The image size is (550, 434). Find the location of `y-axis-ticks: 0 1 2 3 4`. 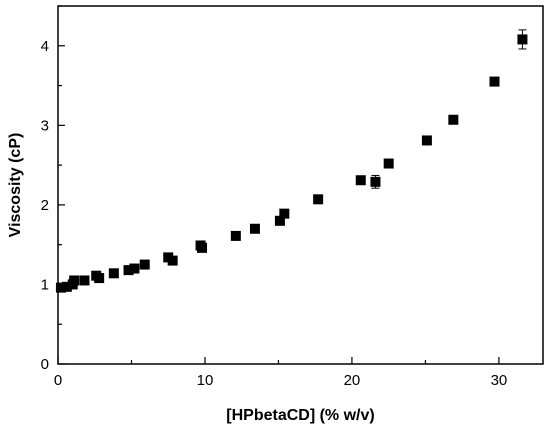

y-axis-ticks: 0 1 2 3 4 is located at coordinates (53, 189).